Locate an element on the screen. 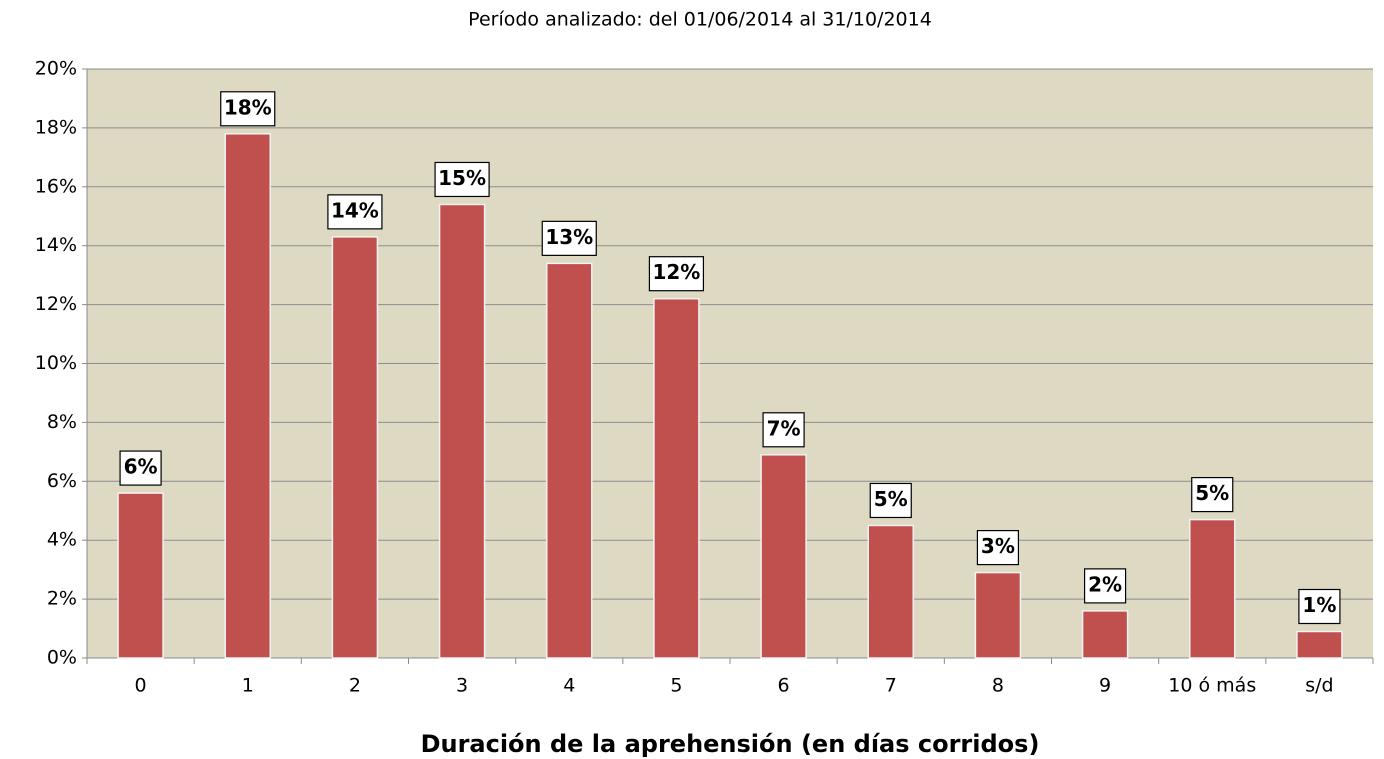 Image resolution: width=1384 pixels, height=759 pixels. x-tick-label: 2 is located at coordinates (355, 686).